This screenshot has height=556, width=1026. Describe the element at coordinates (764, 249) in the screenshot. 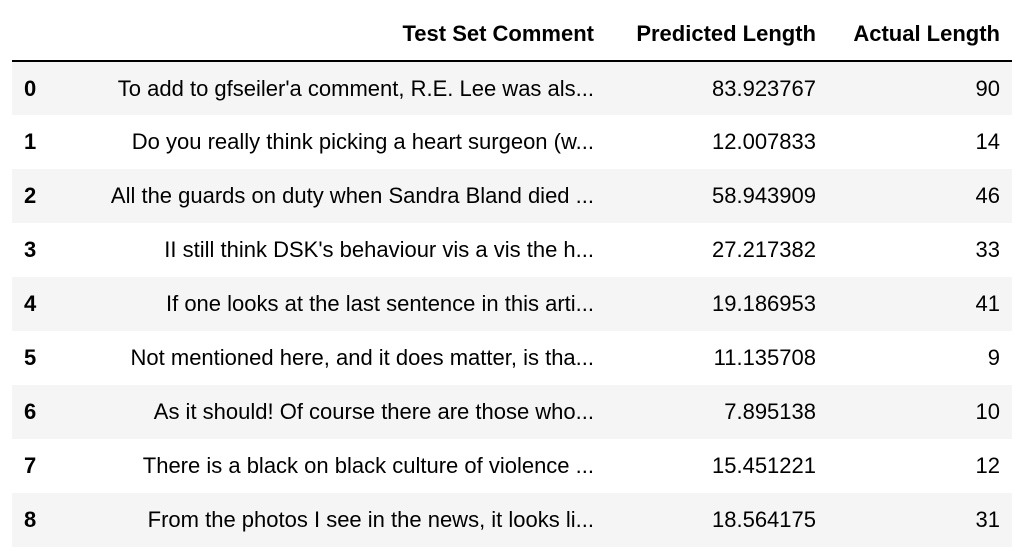

I see `predicted-cell: 27.217382` at that location.